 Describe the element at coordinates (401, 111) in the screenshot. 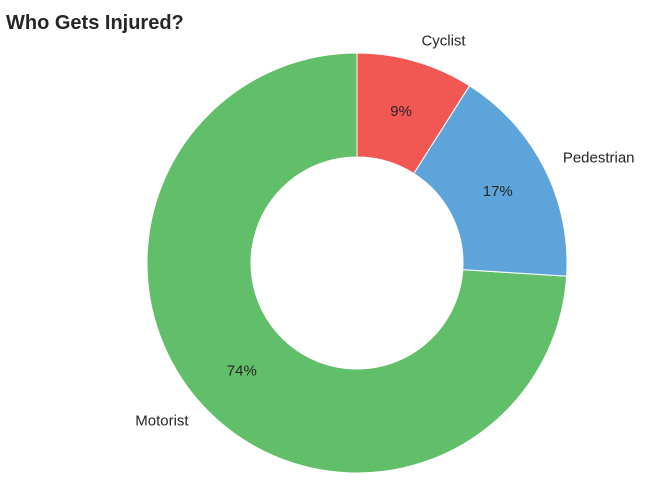

I see `pct-label-cyclist: 9%` at that location.